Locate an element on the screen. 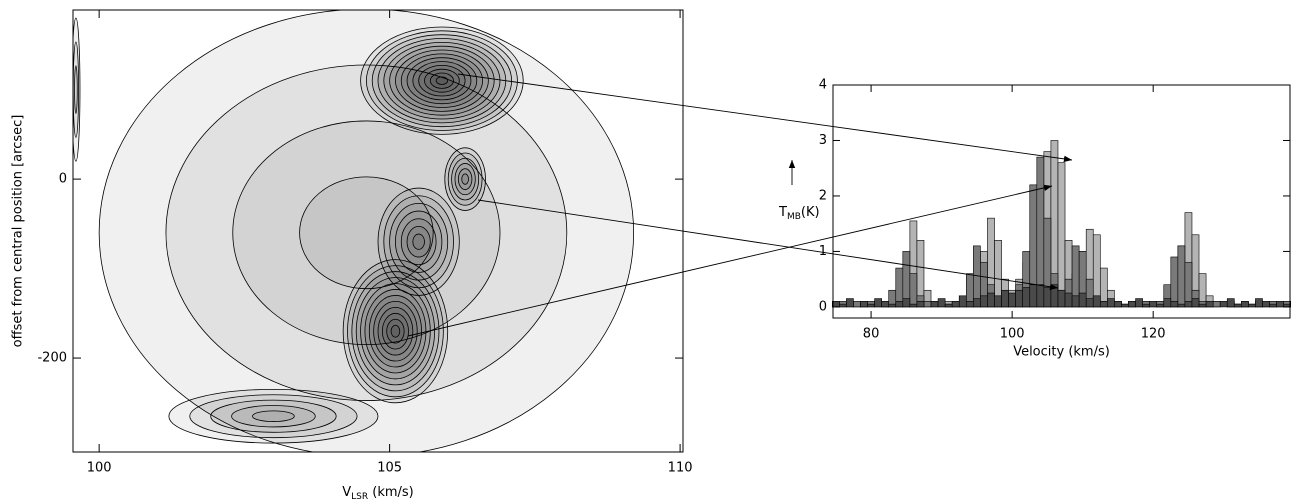 Image resolution: width=1293 pixels, height=501 pixels. x-axis-label-part: LSR is located at coordinates (359, 496).